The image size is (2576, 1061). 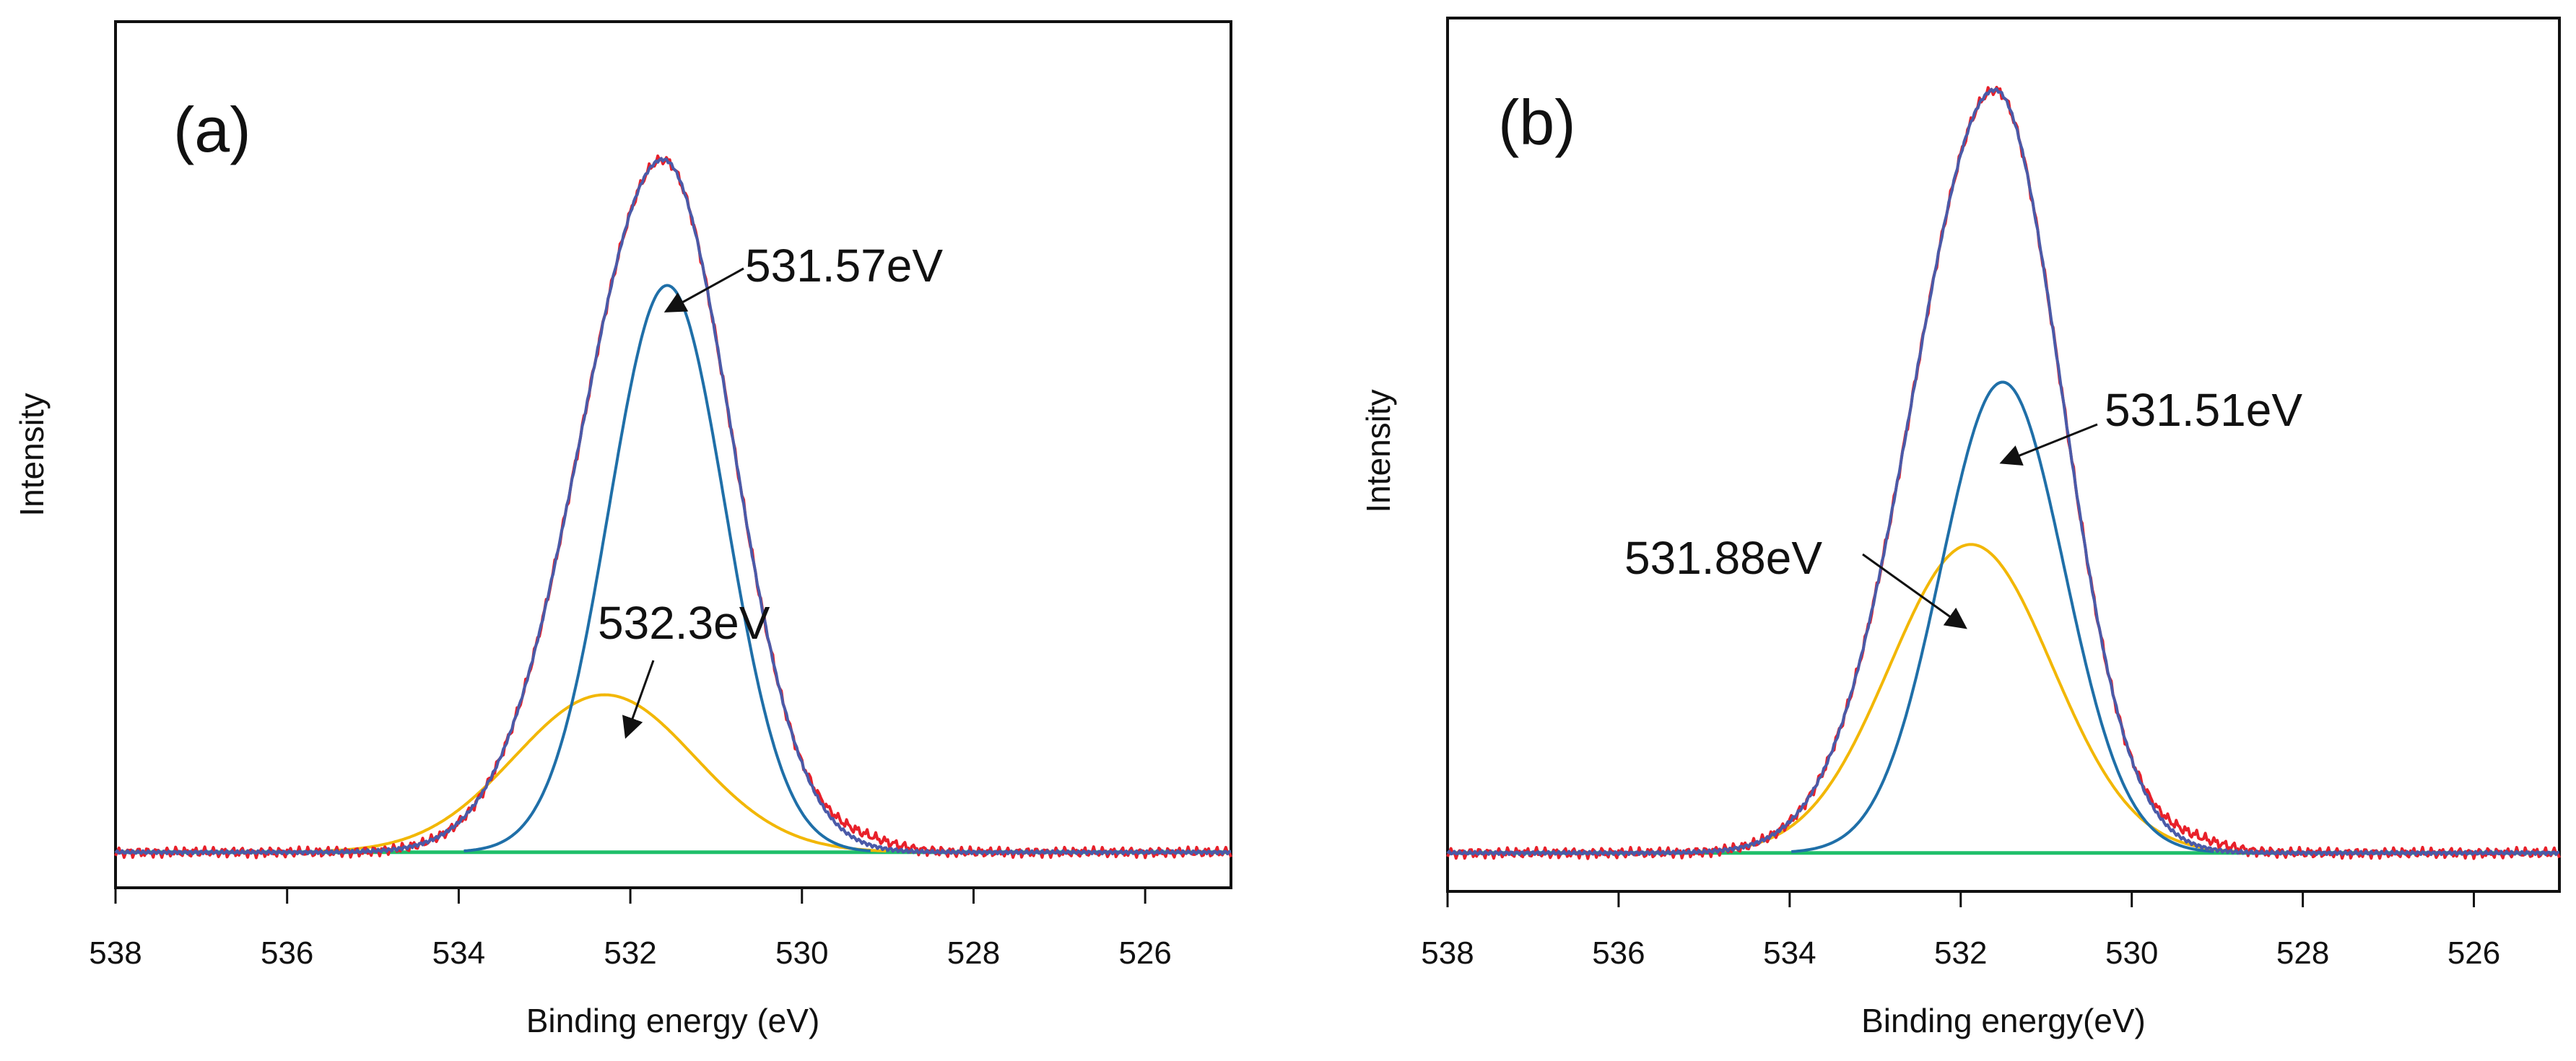 I want to click on x-axis-title: Binding energy (eV), so click(x=673, y=1020).